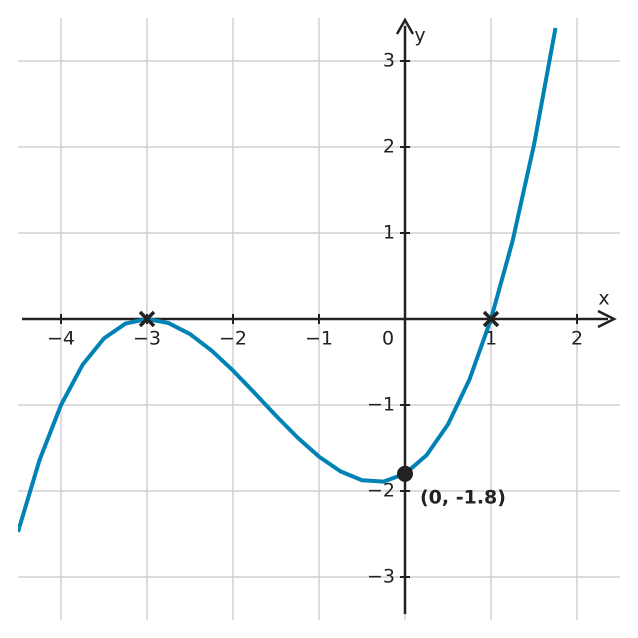 The image size is (638, 638). I want to click on y-tick-label: 1, so click(389, 233).